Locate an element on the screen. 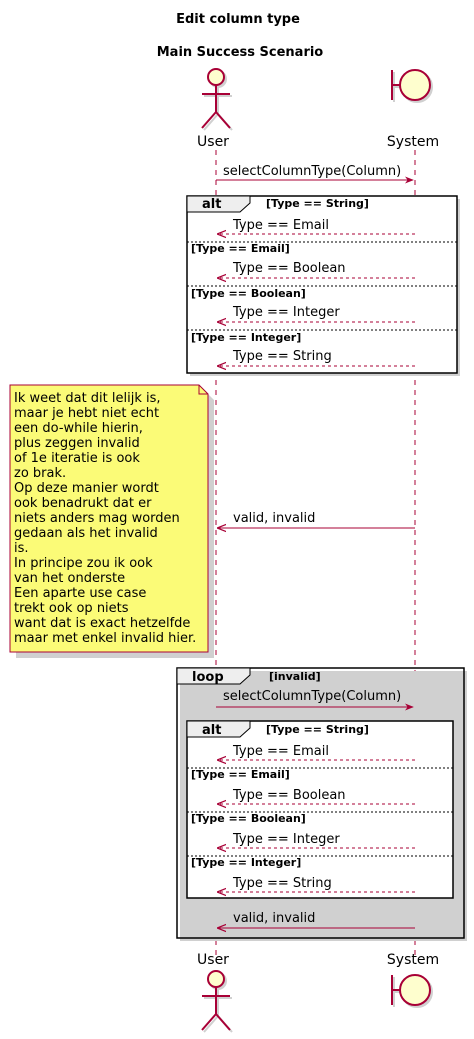 The width and height of the screenshot is (474, 1039). valid-invalid-reply-label-1: valid, invalid is located at coordinates (274, 518).